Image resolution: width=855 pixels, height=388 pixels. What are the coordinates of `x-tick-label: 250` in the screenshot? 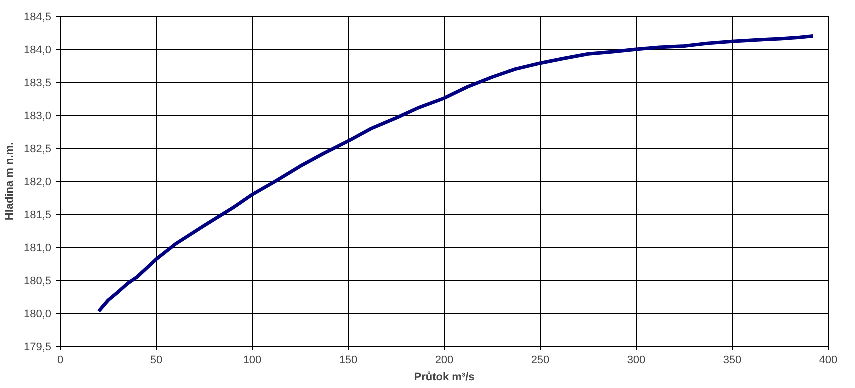 It's located at (540, 360).